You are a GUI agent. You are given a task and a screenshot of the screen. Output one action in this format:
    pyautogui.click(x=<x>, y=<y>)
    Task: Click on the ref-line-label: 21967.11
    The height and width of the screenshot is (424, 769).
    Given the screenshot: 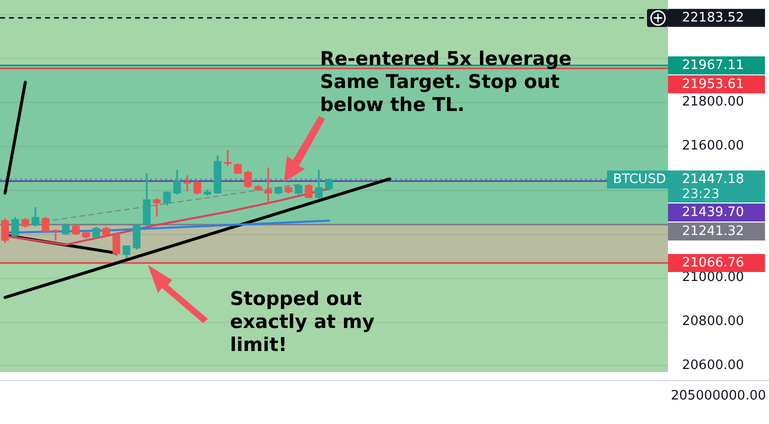 What is the action you would take?
    pyautogui.click(x=713, y=65)
    